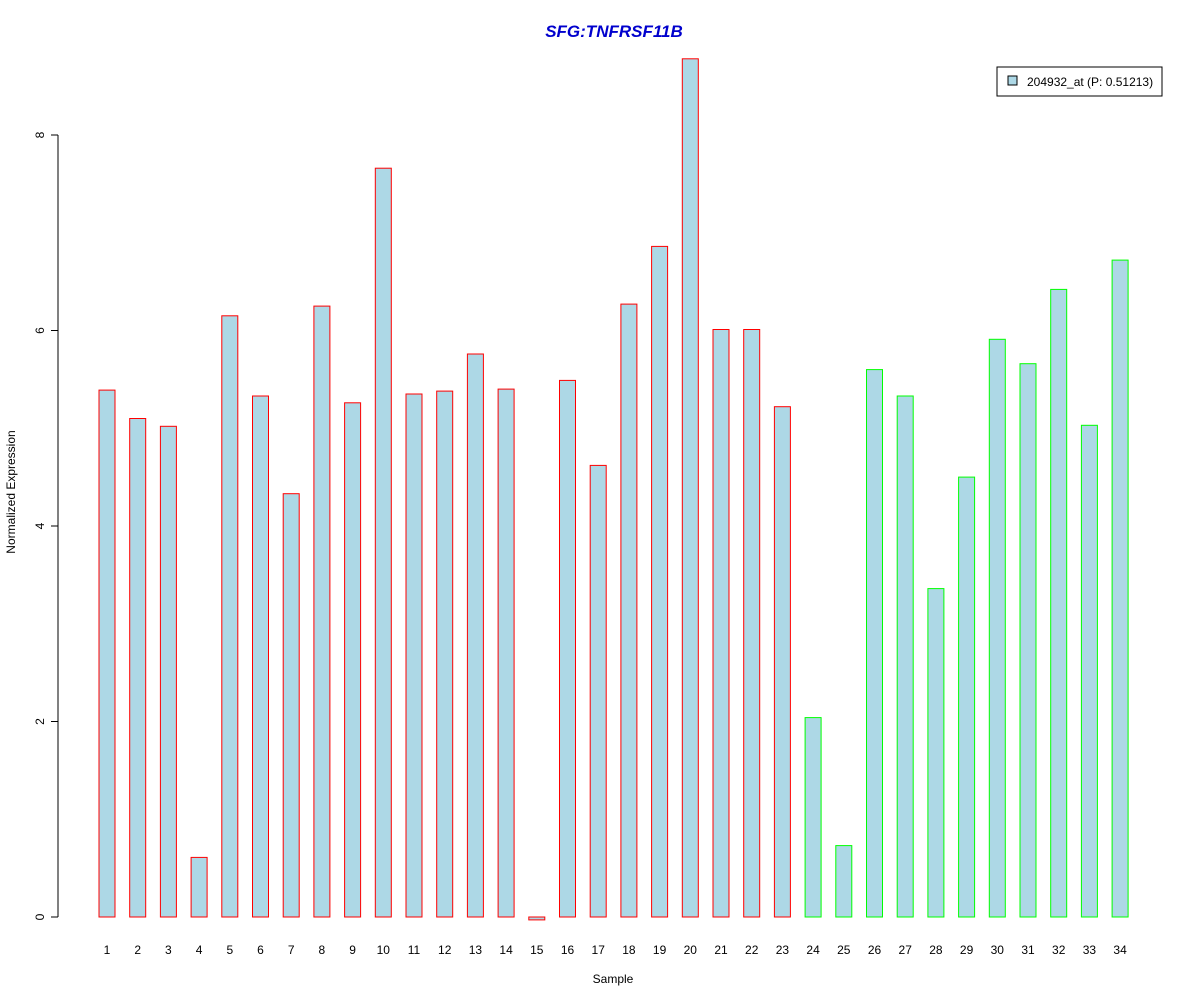 This screenshot has width=1200, height=1000. I want to click on legend-swatch, so click(1012, 80).